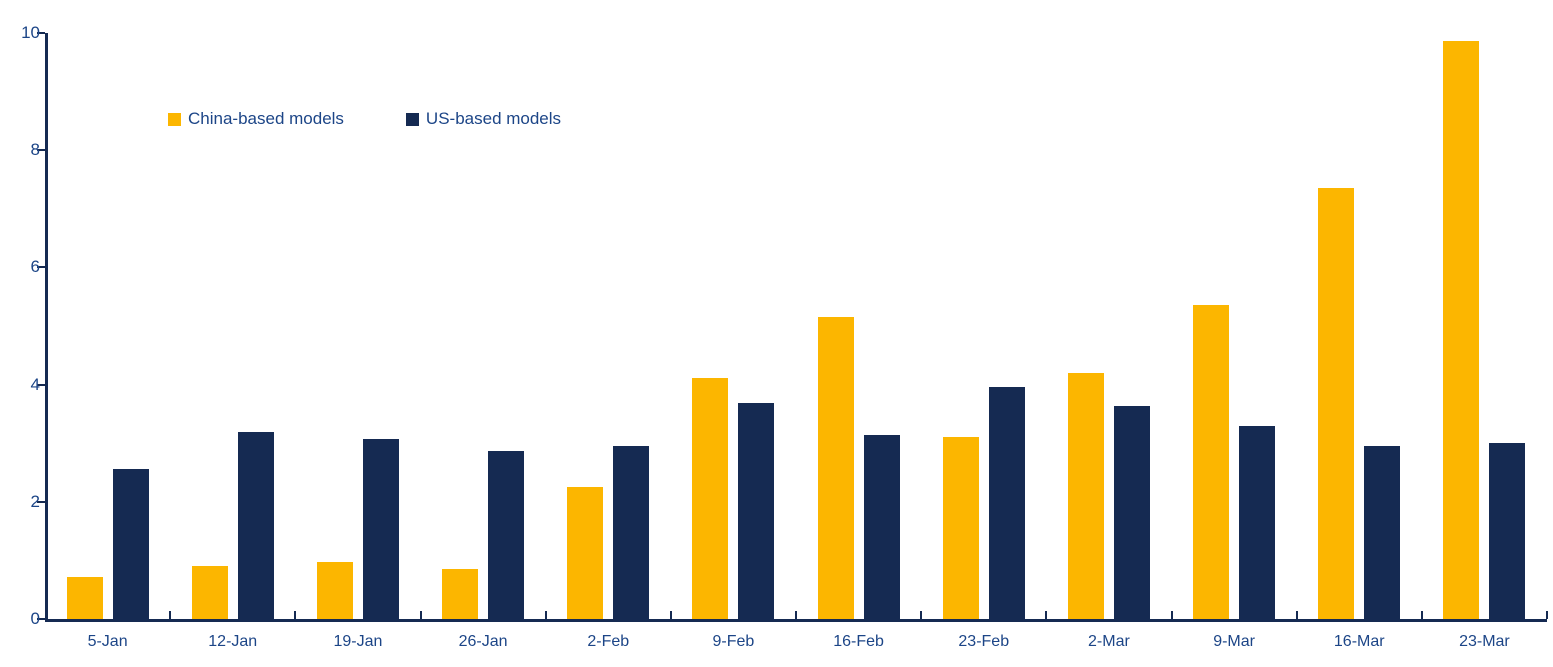 Image resolution: width=1553 pixels, height=667 pixels. Describe the element at coordinates (493, 118) in the screenshot. I see `legend-label-us: US-based models` at that location.